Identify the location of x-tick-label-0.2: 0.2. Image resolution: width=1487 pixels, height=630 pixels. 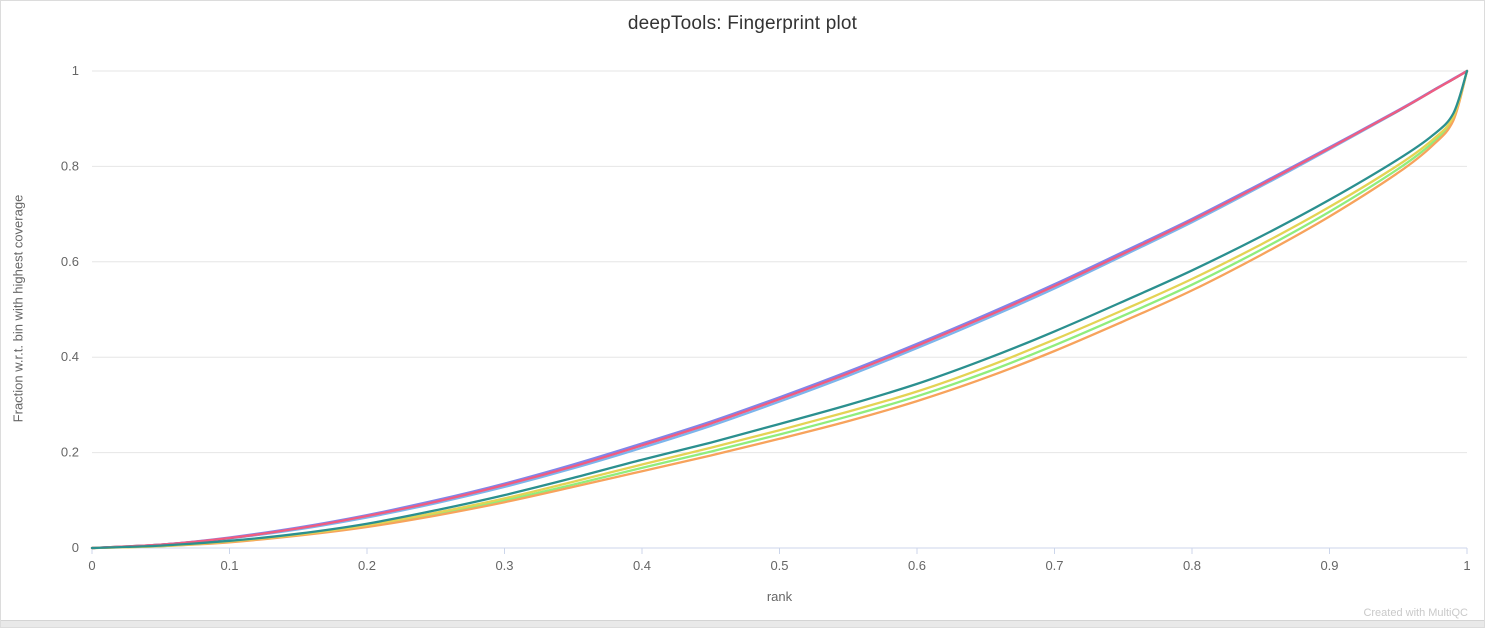
(367, 565).